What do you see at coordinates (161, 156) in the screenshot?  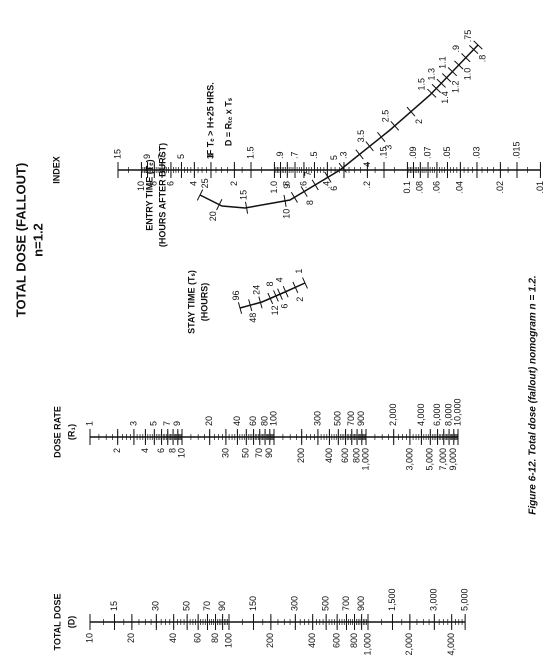 I see `tick-label: 7` at bounding box center [161, 156].